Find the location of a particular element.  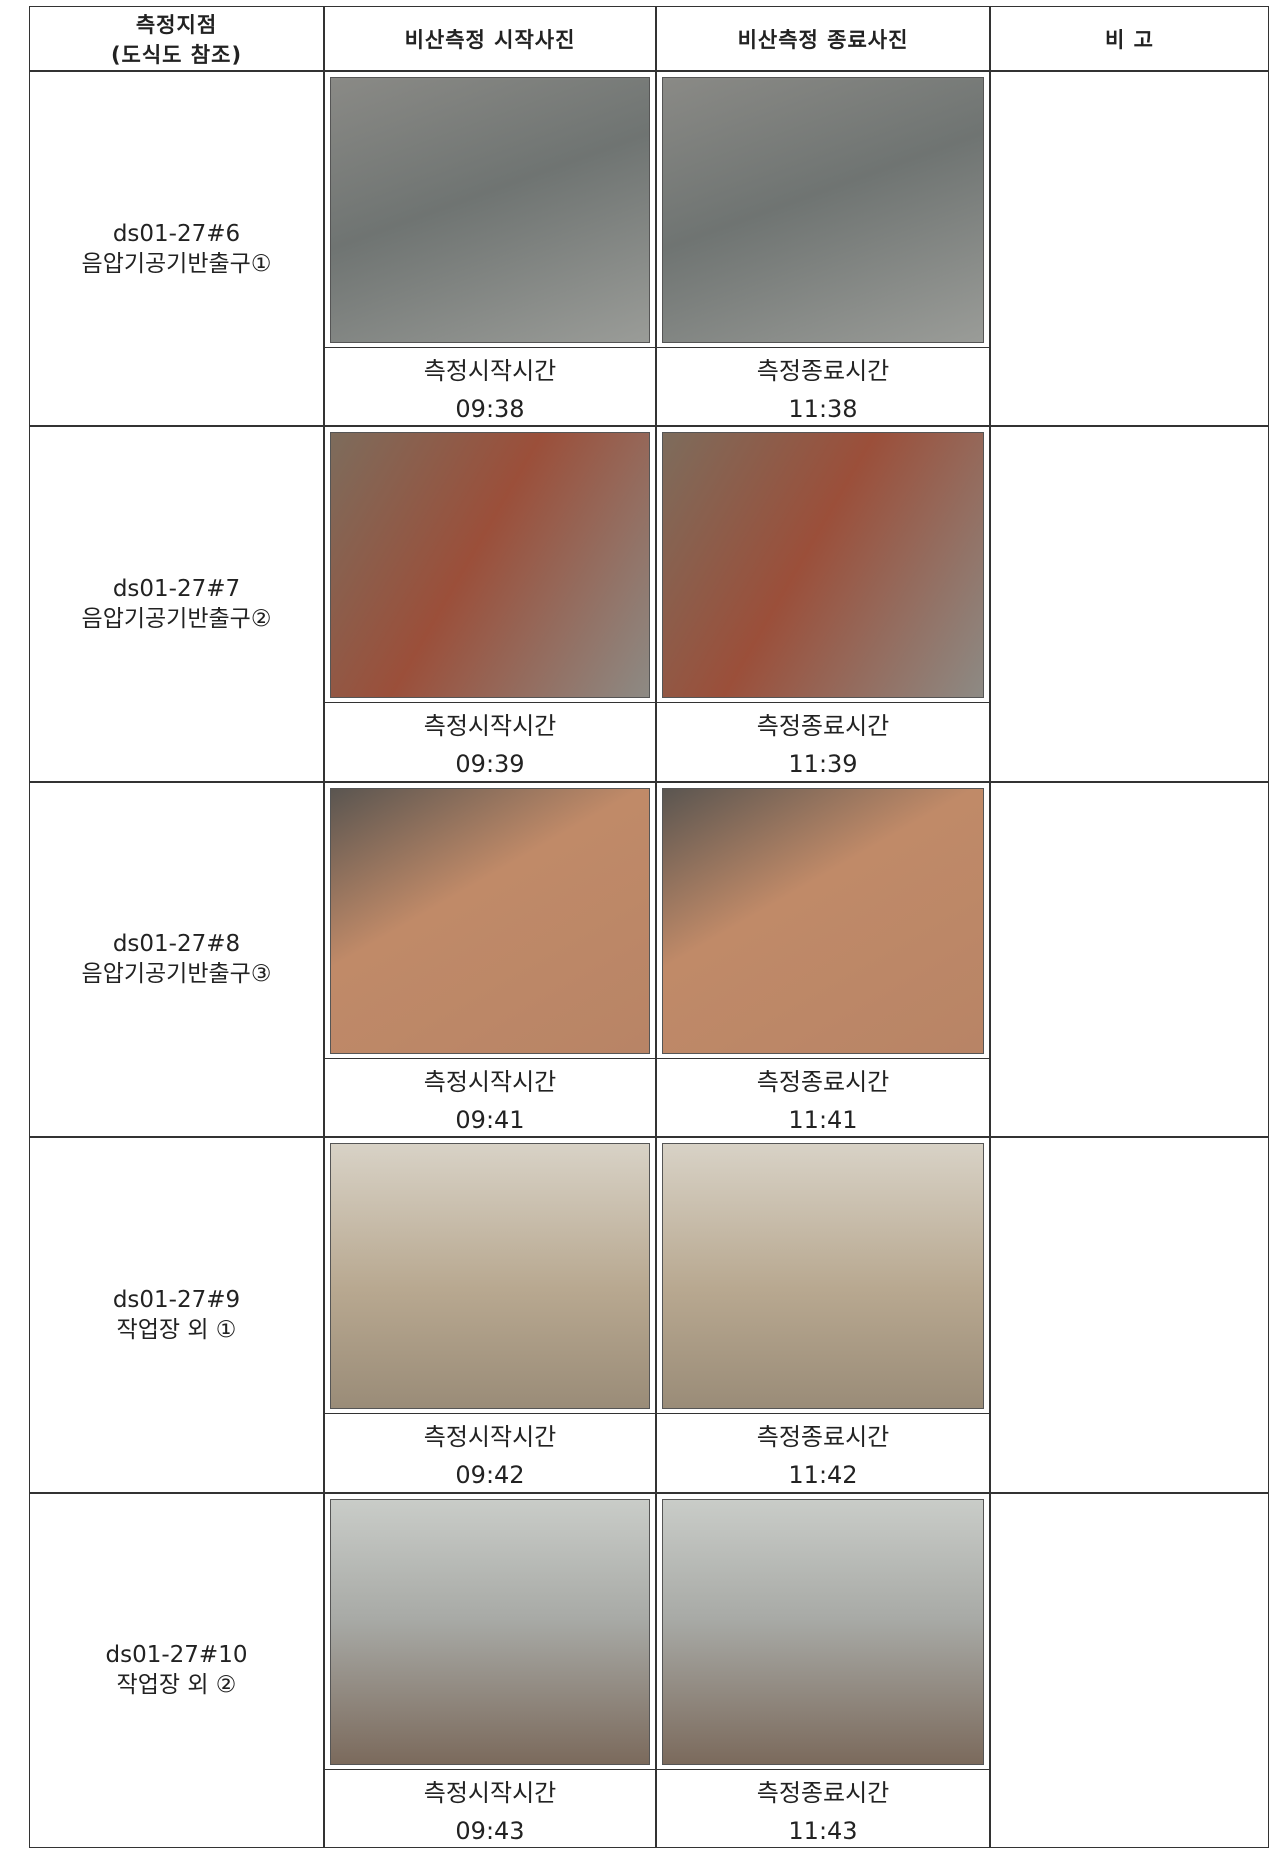

location-cell: ds01-27#7 음압기공기반출구② is located at coordinates (176, 604).